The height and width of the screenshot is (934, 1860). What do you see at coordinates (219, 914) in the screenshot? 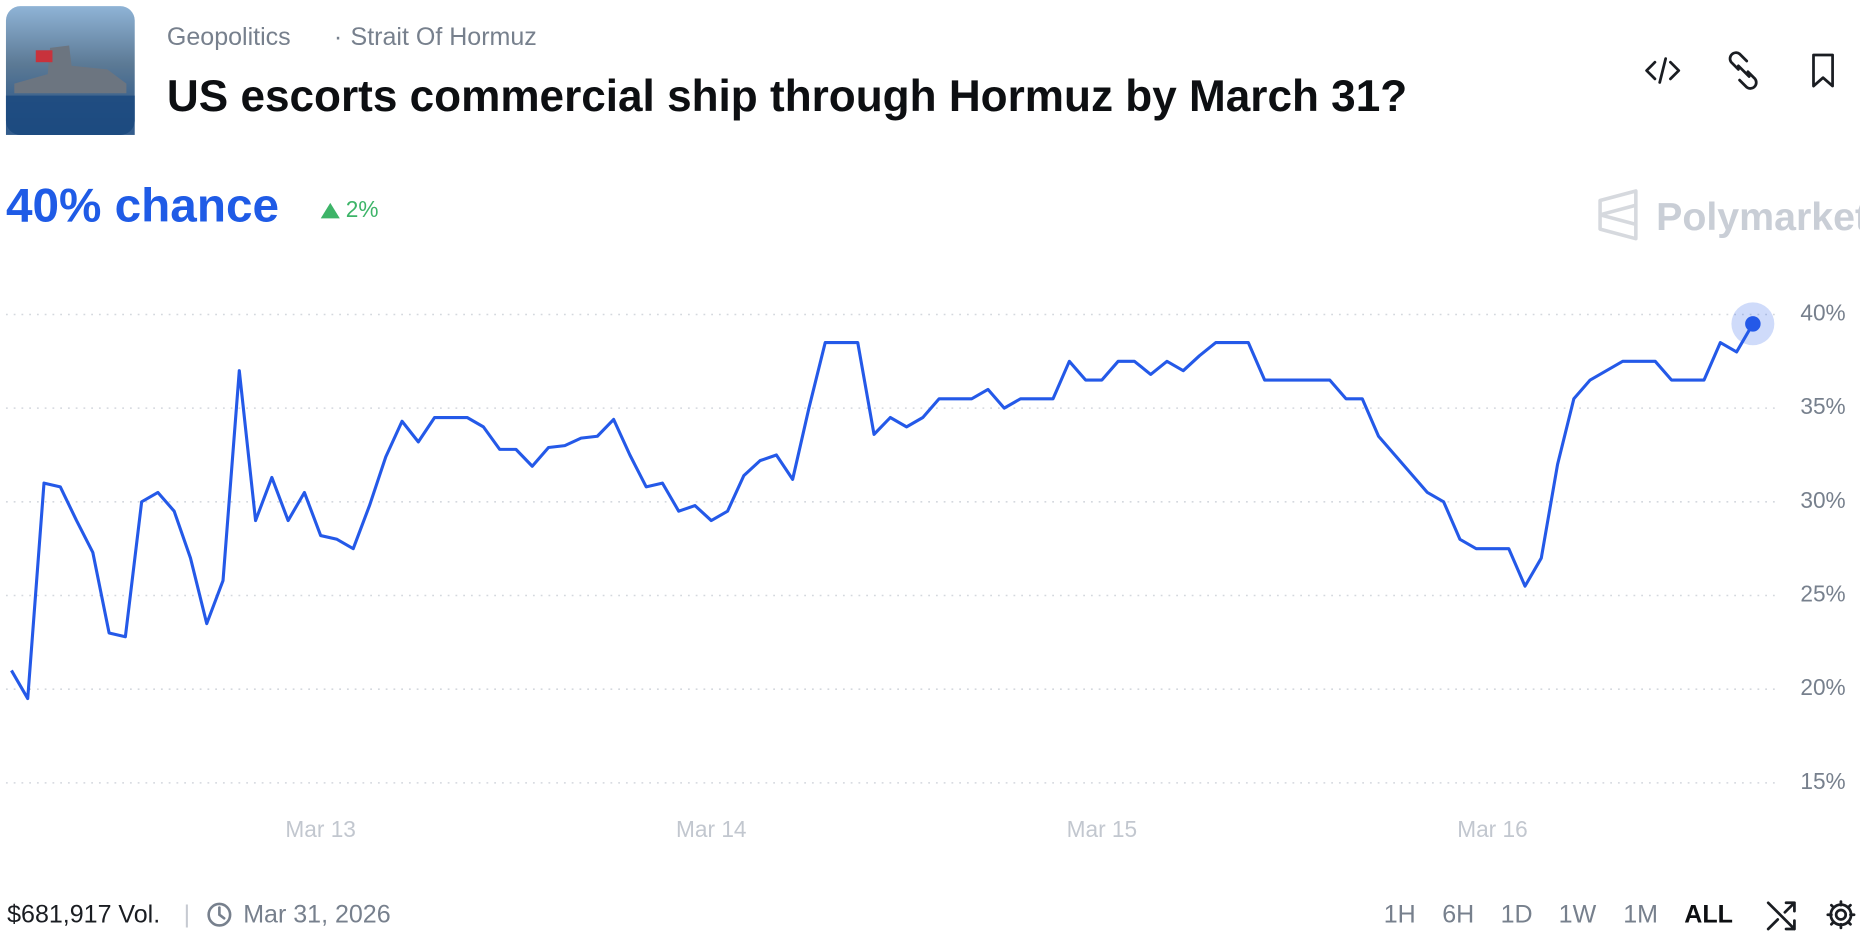
I see `clock-icon` at bounding box center [219, 914].